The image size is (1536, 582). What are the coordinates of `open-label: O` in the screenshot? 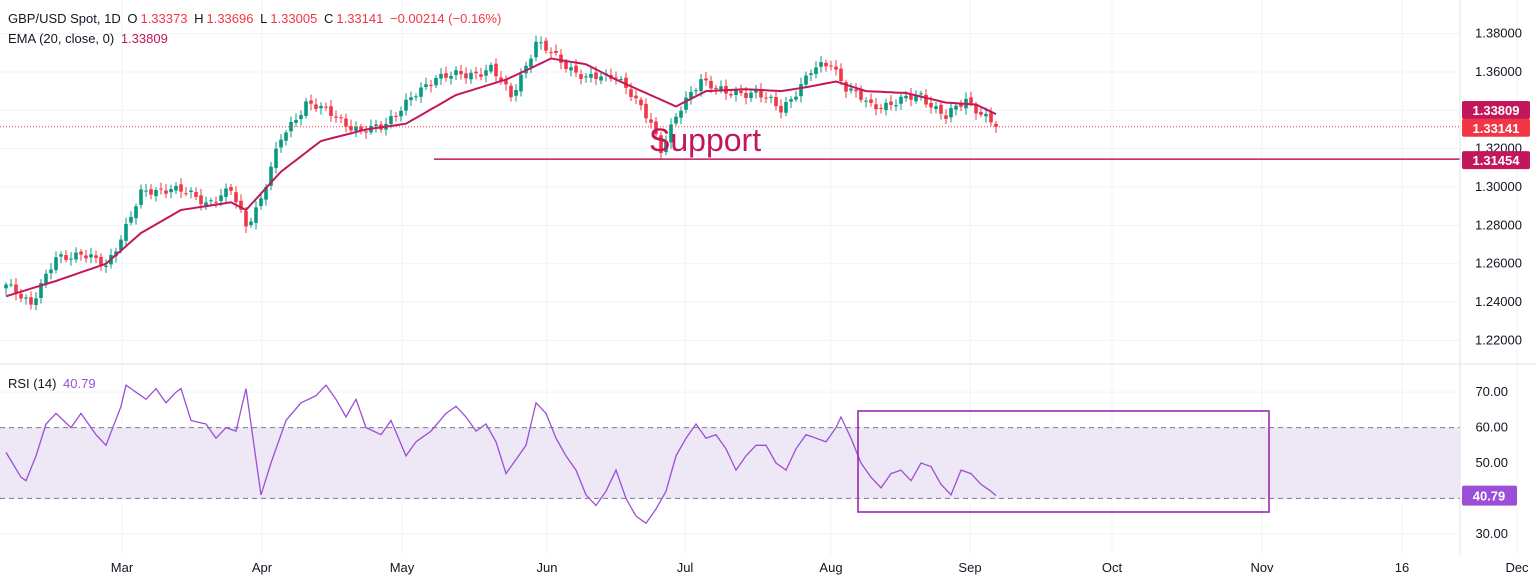 It's located at (132, 18).